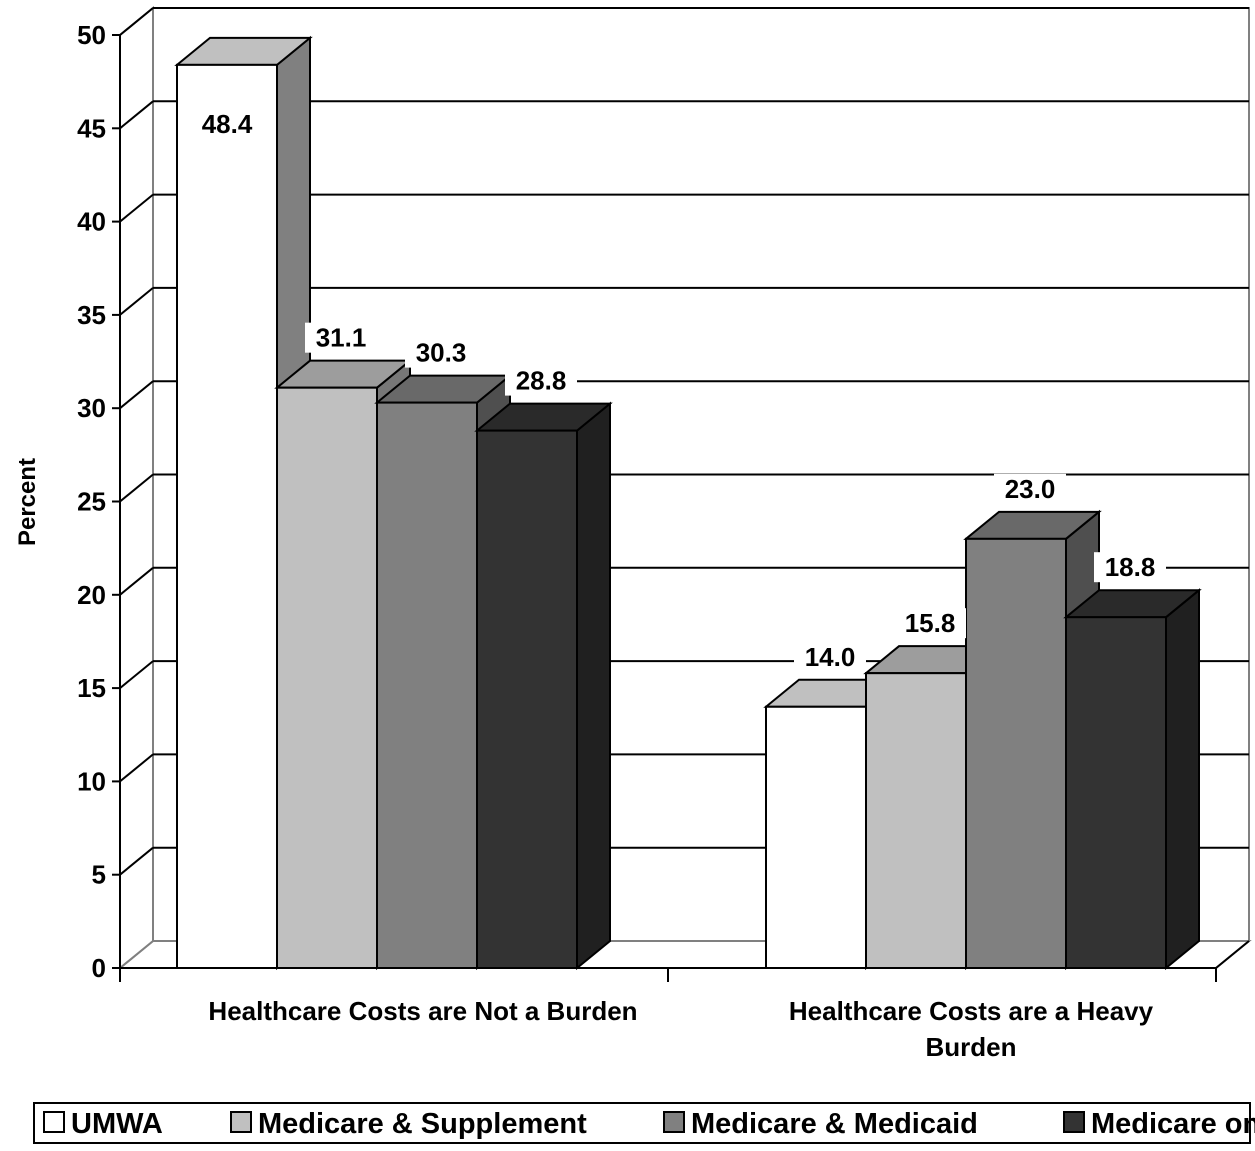 The image size is (1255, 1151). Describe the element at coordinates (91, 781) in the screenshot. I see `y-tick-label: 10` at that location.